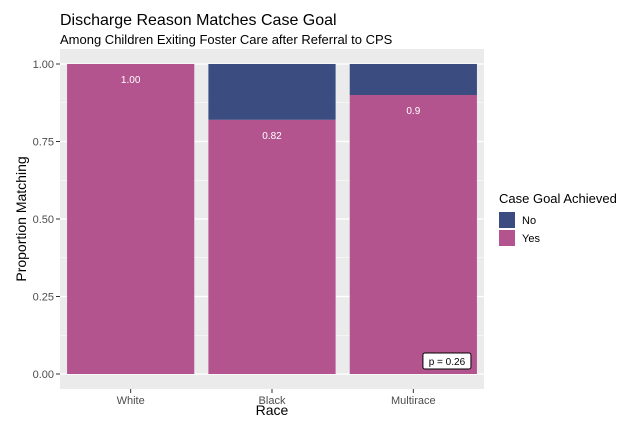 This screenshot has width=641, height=421. Describe the element at coordinates (272, 410) in the screenshot. I see `x-axis-title: Race` at that location.